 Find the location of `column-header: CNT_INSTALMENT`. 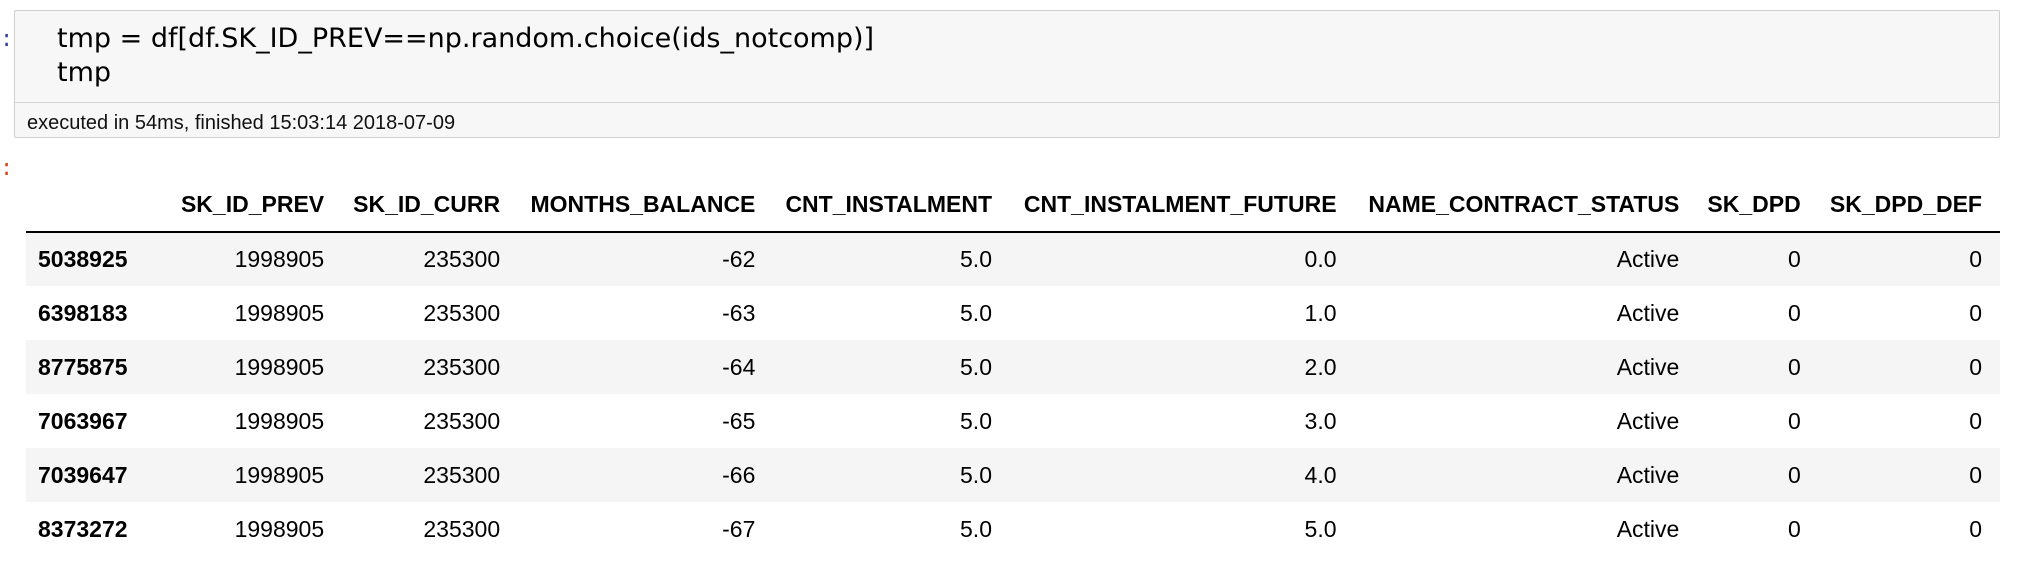

column-header: CNT_INSTALMENT is located at coordinates (891, 205).